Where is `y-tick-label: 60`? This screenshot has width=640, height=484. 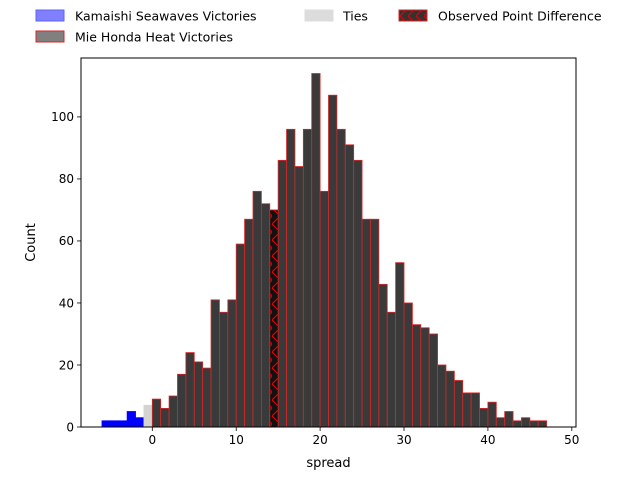 y-tick-label: 60 is located at coordinates (66, 241).